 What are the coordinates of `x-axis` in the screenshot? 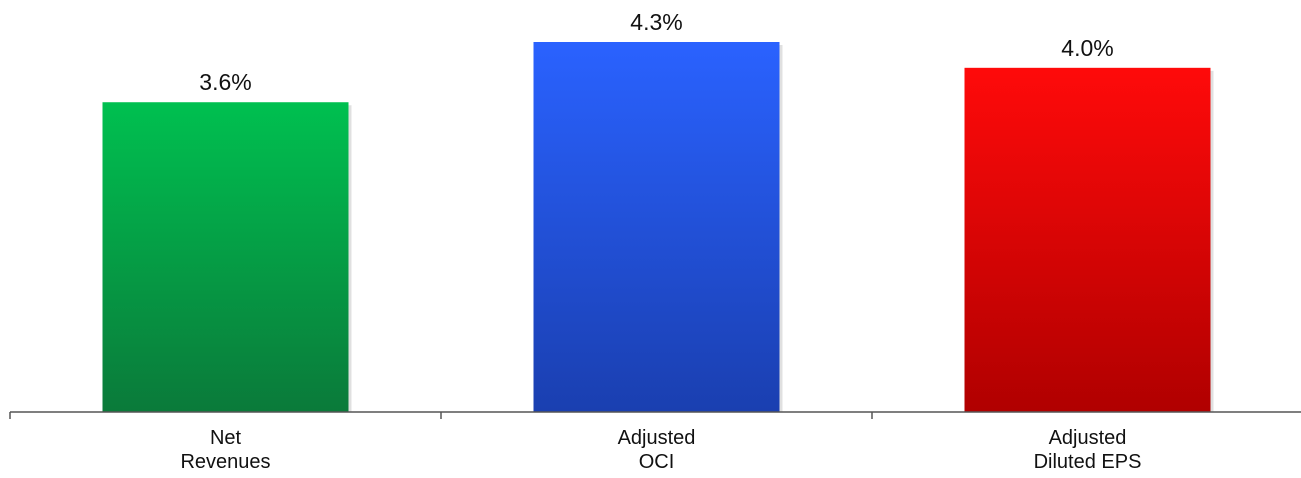 It's located at (655, 415).